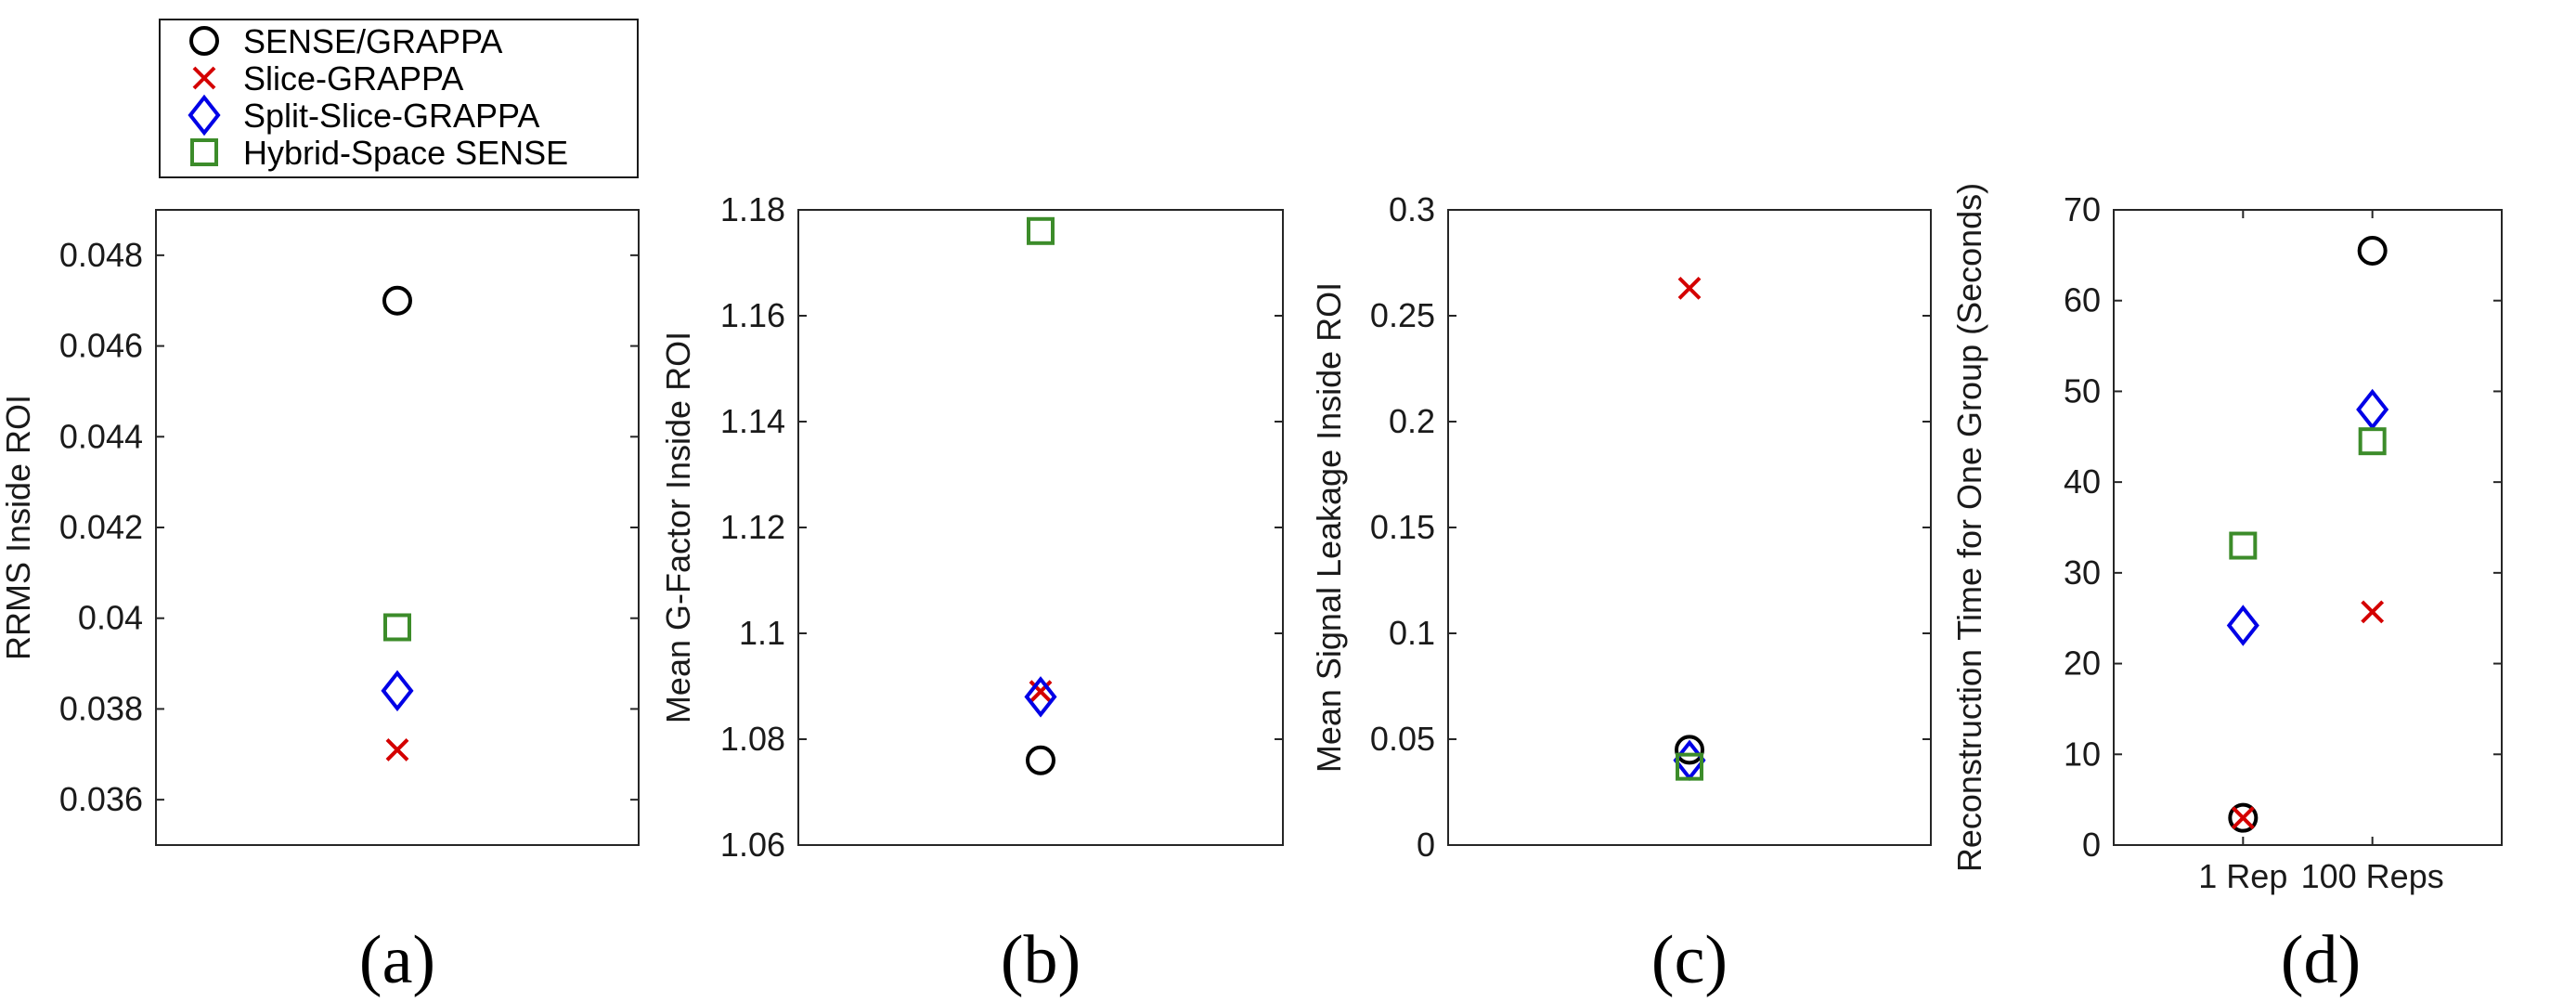  What do you see at coordinates (1402, 527) in the screenshot?
I see `y-tick-label: 0.15` at bounding box center [1402, 527].